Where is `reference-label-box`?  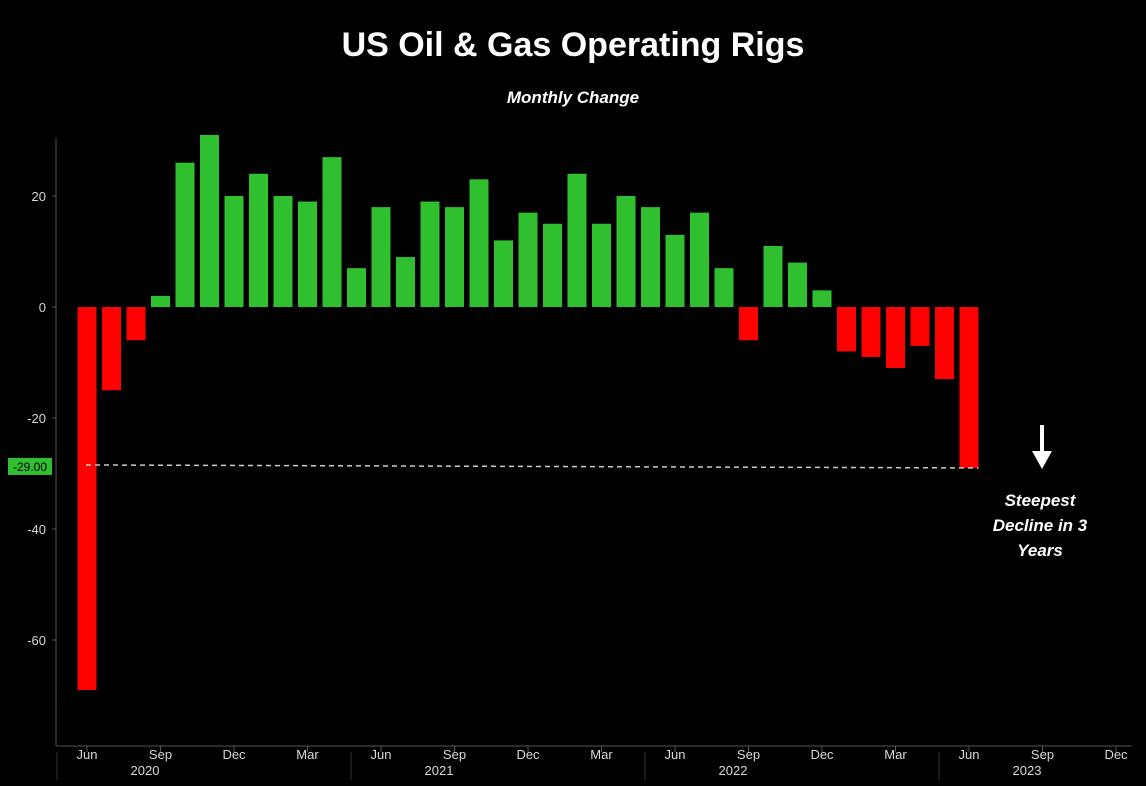
reference-label-box is located at coordinates (30, 466).